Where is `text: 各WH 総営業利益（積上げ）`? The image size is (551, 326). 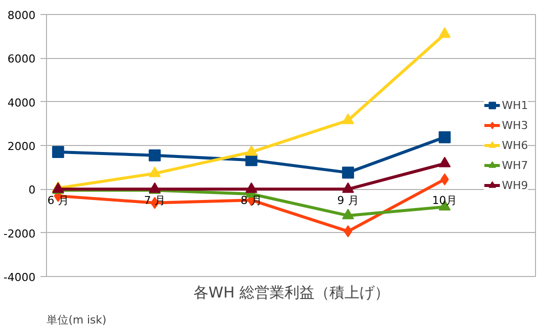 text: 各WH 総営業利益（積上げ） is located at coordinates (292, 293).